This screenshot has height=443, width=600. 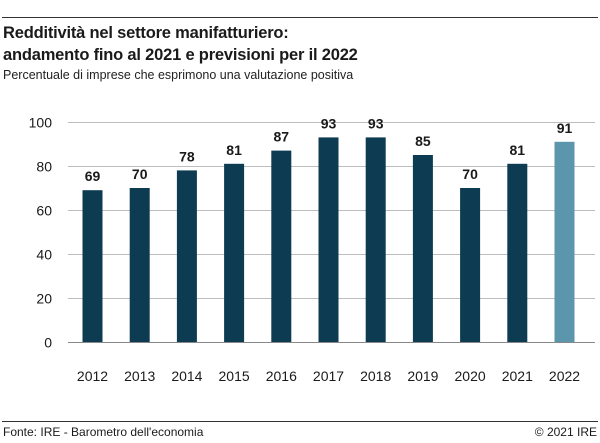 What do you see at coordinates (186, 256) in the screenshot?
I see `bar-2014` at bounding box center [186, 256].